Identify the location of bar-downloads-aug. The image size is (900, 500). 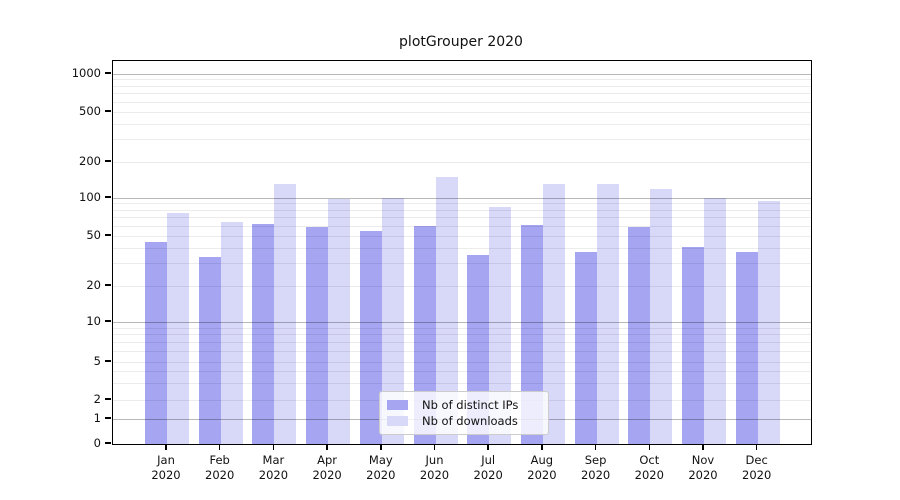
(553, 314).